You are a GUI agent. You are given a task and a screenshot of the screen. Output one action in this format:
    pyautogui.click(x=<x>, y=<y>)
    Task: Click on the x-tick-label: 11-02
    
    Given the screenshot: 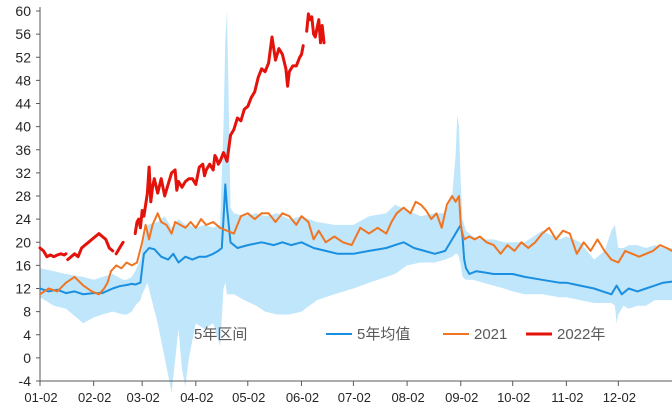 What is the action you would take?
    pyautogui.click(x=567, y=397)
    